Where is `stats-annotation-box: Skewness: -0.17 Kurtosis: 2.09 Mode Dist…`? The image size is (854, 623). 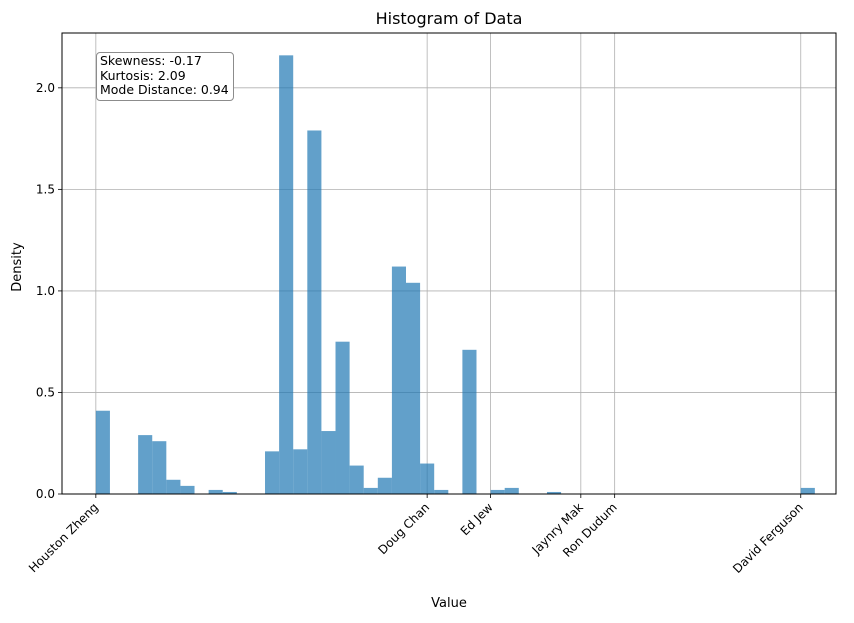 stats-annotation-box: Skewness: -0.17 Kurtosis: 2.09 Mode Dist… is located at coordinates (165, 76).